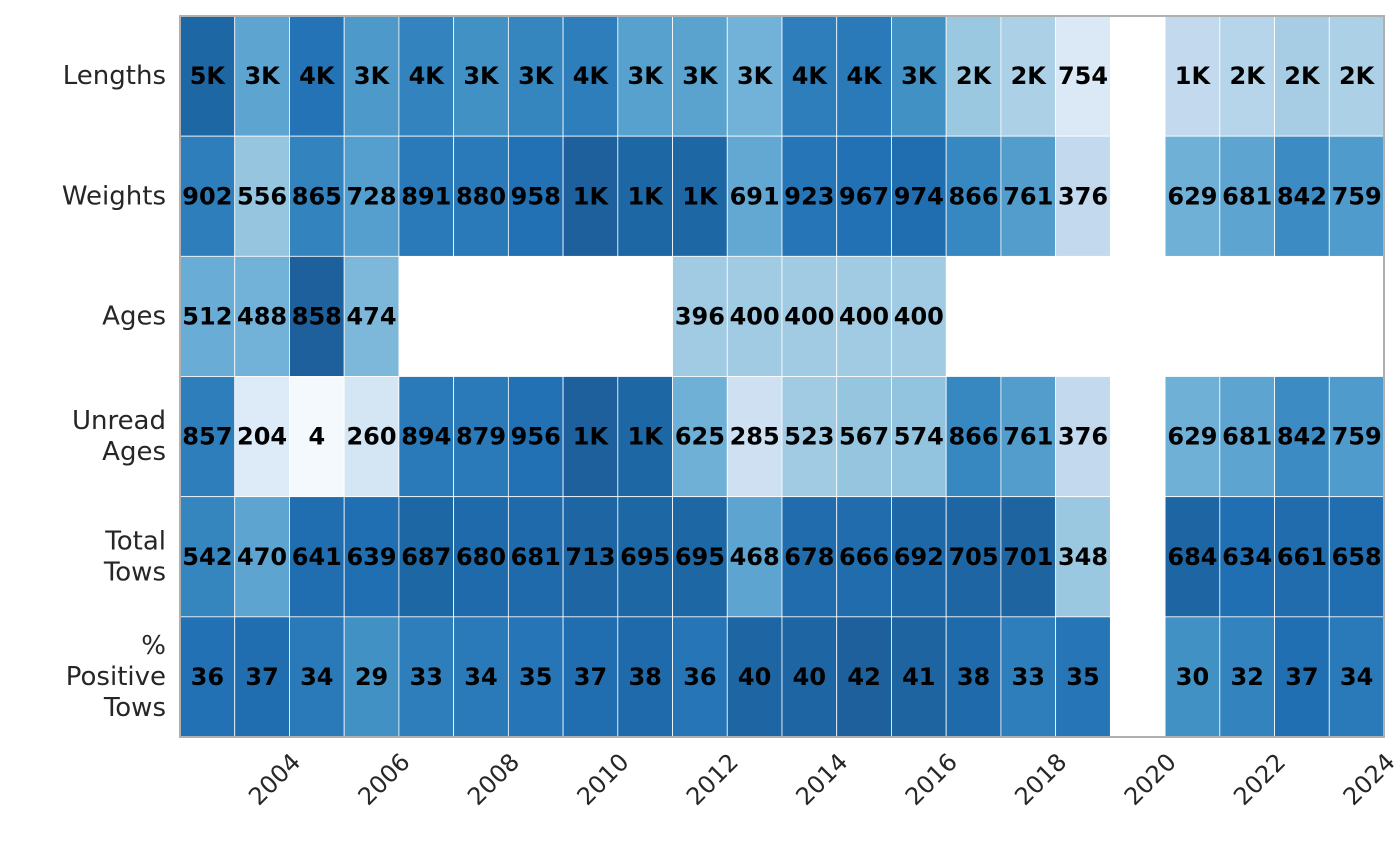 The height and width of the screenshot is (865, 1400). What do you see at coordinates (755, 557) in the screenshot?
I see `cell-value-label: 468` at bounding box center [755, 557].